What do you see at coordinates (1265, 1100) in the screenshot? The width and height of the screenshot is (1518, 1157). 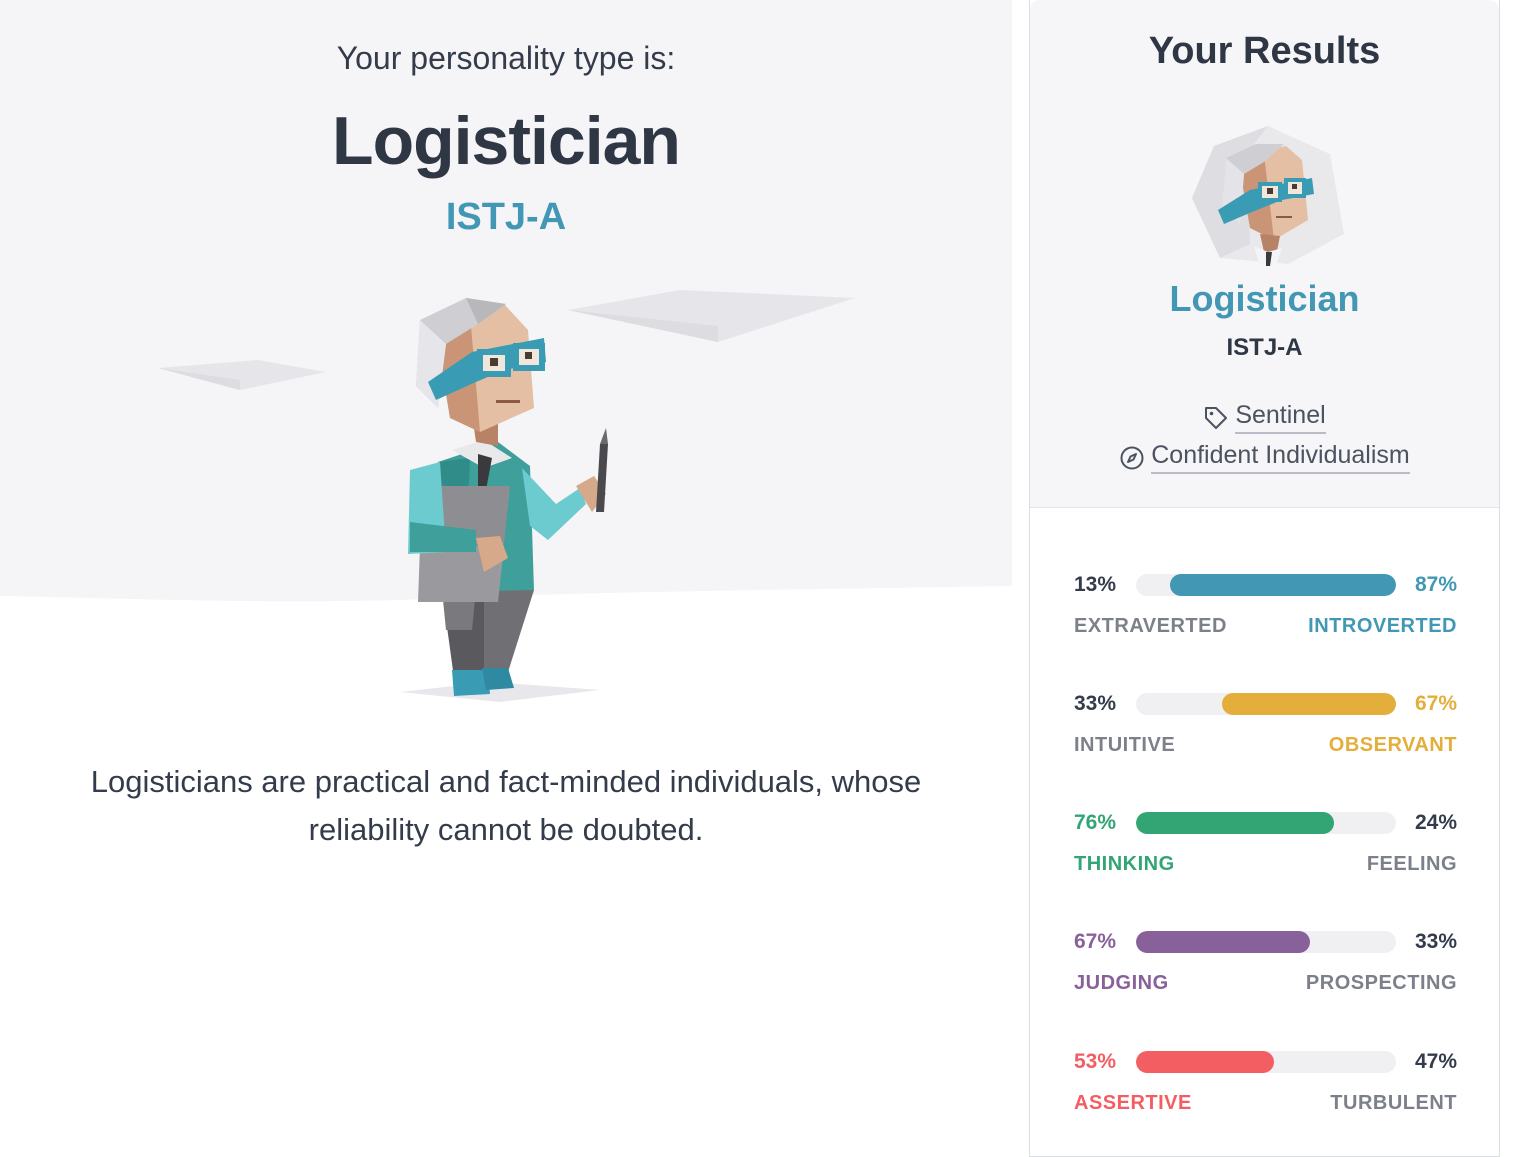 I see `trait-identity: 53% 47% ASSERTIVE TURBULENT` at bounding box center [1265, 1100].